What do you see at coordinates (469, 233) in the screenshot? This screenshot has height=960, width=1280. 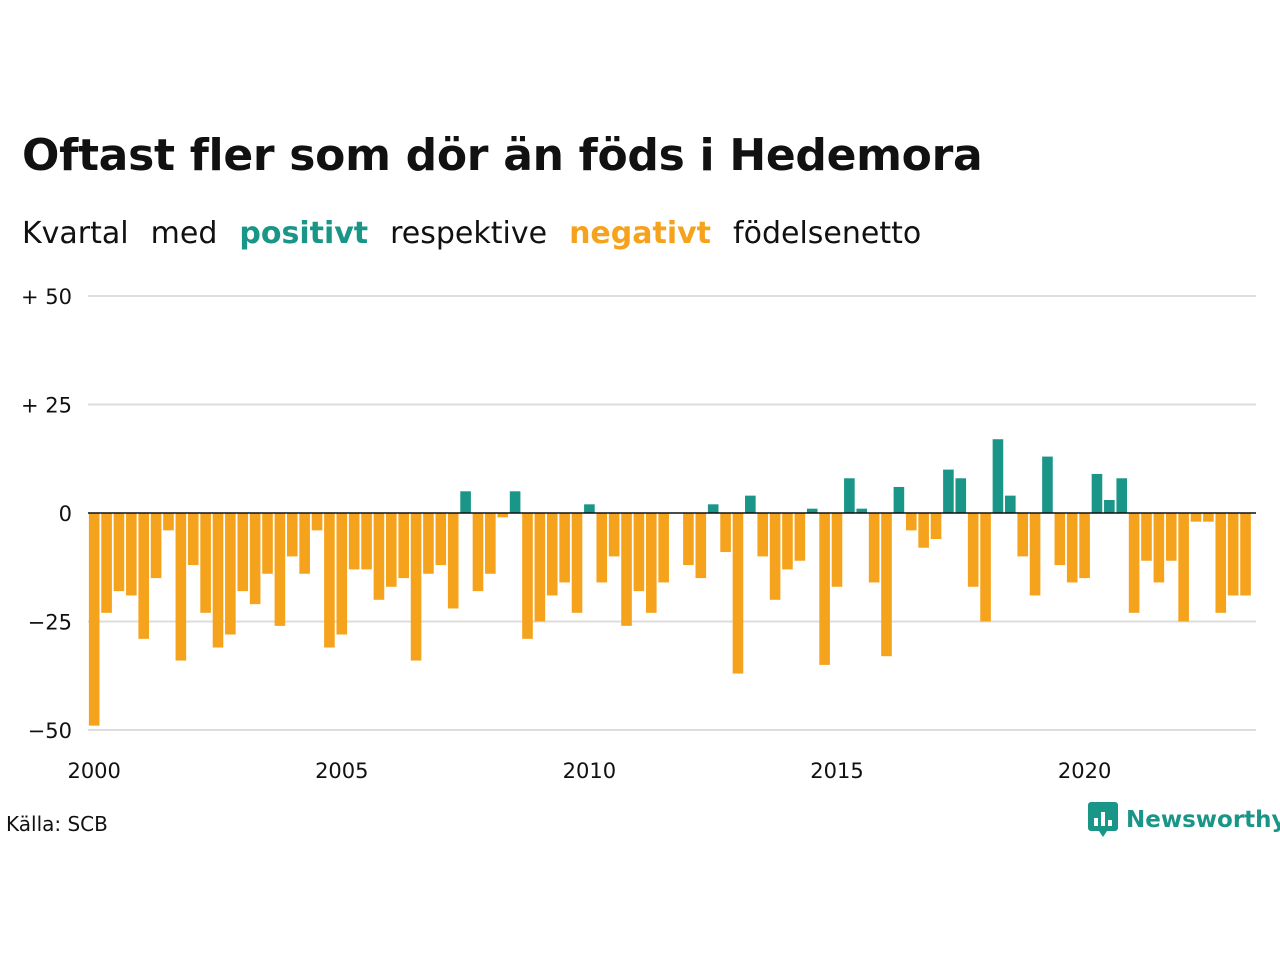 I see `subtitle-respektive: respektive` at bounding box center [469, 233].